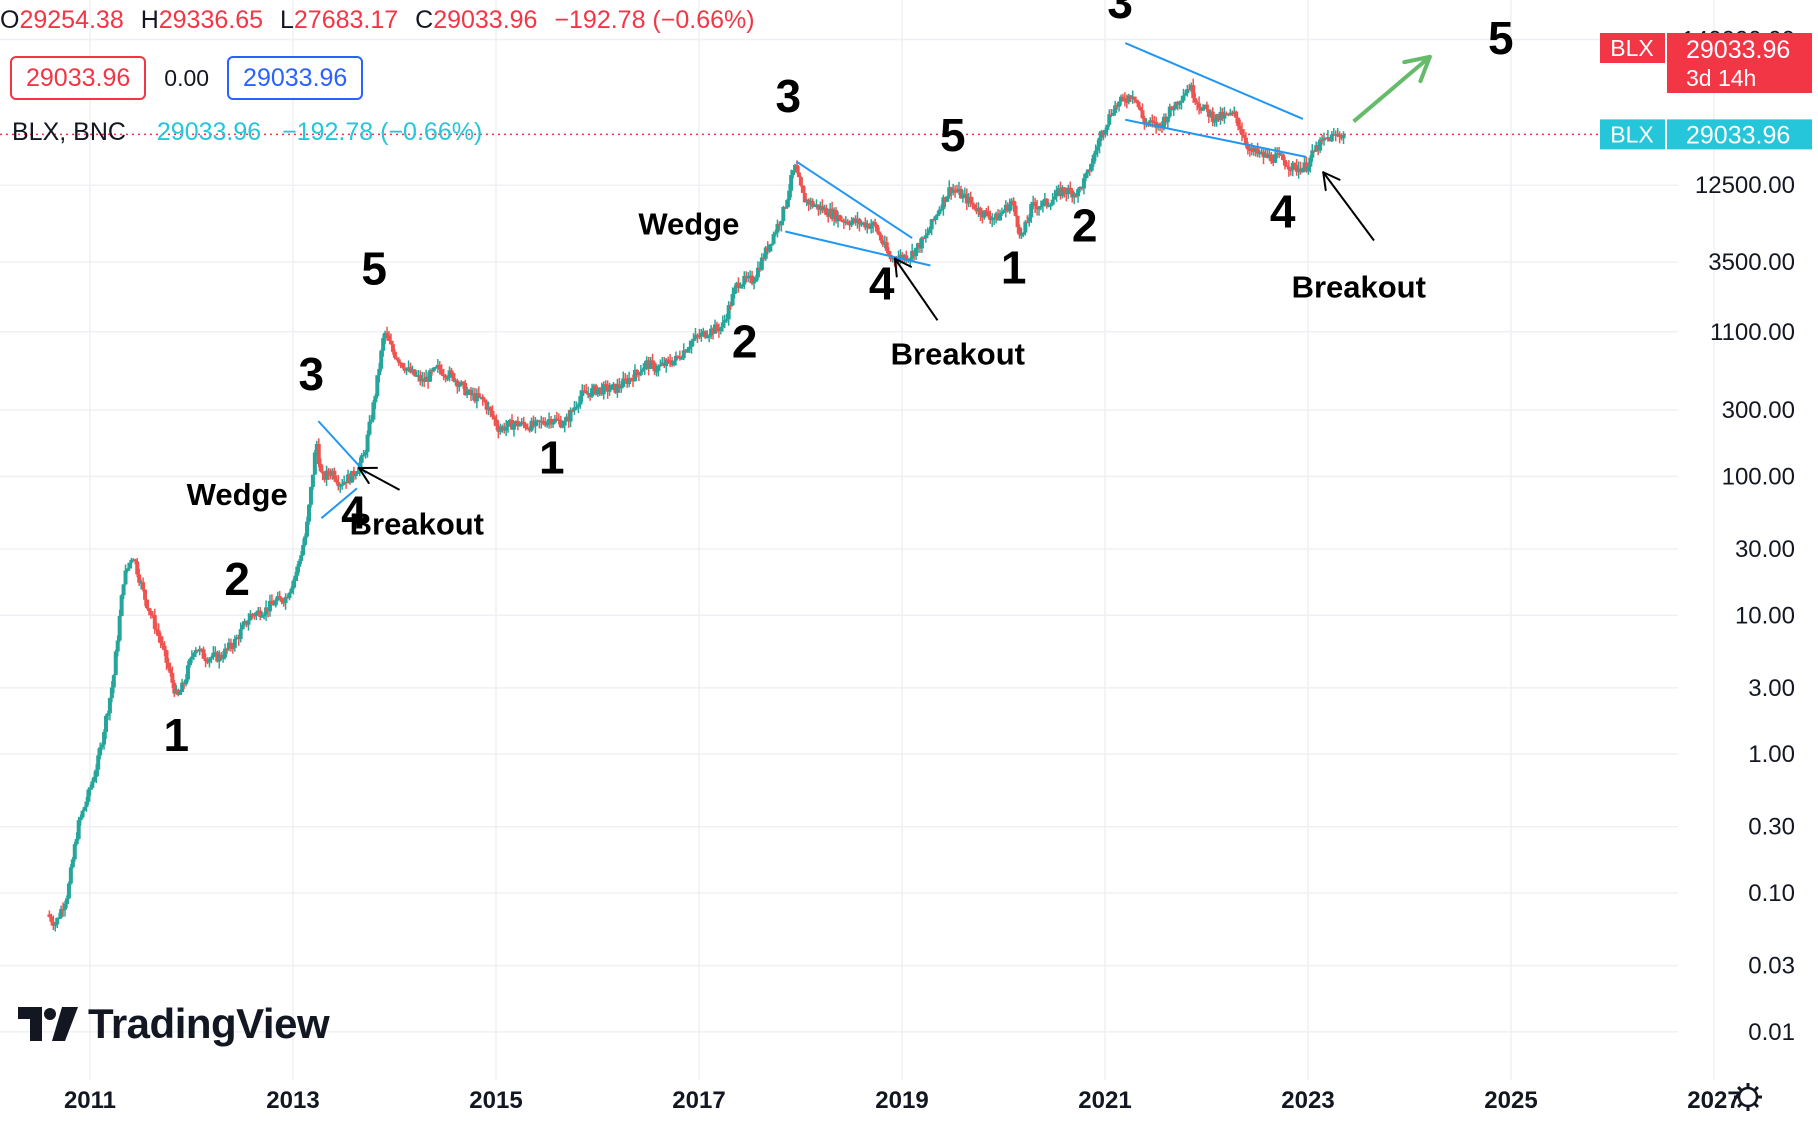 This screenshot has height=1123, width=1818. What do you see at coordinates (1771, 754) in the screenshot?
I see `y-tick-label: 1.00` at bounding box center [1771, 754].